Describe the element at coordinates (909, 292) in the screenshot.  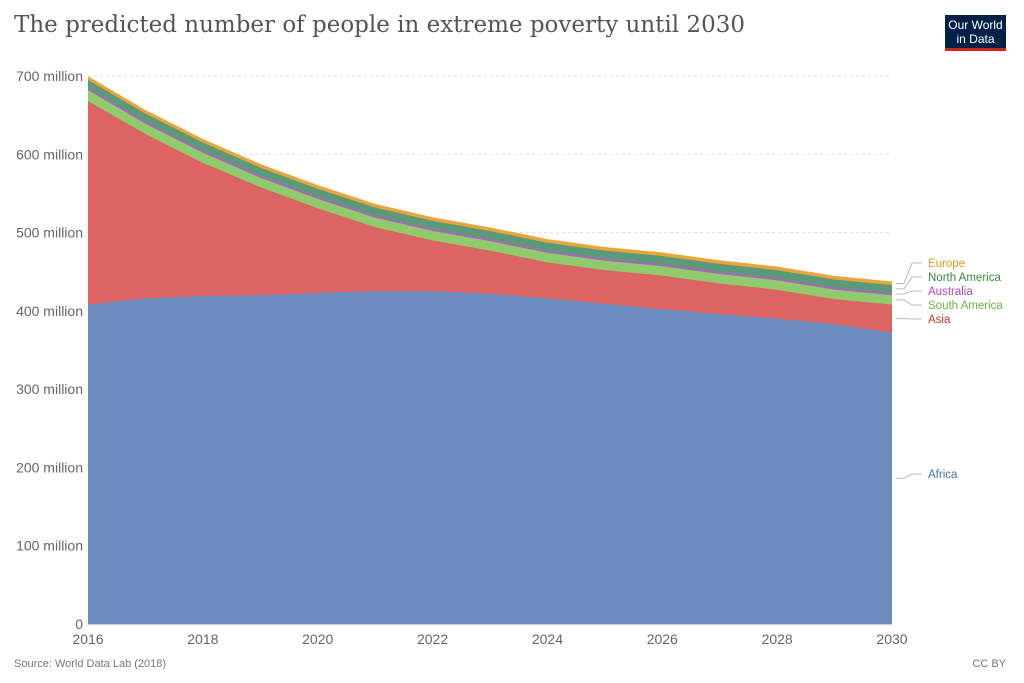
I see `legend-connector-australia` at that location.